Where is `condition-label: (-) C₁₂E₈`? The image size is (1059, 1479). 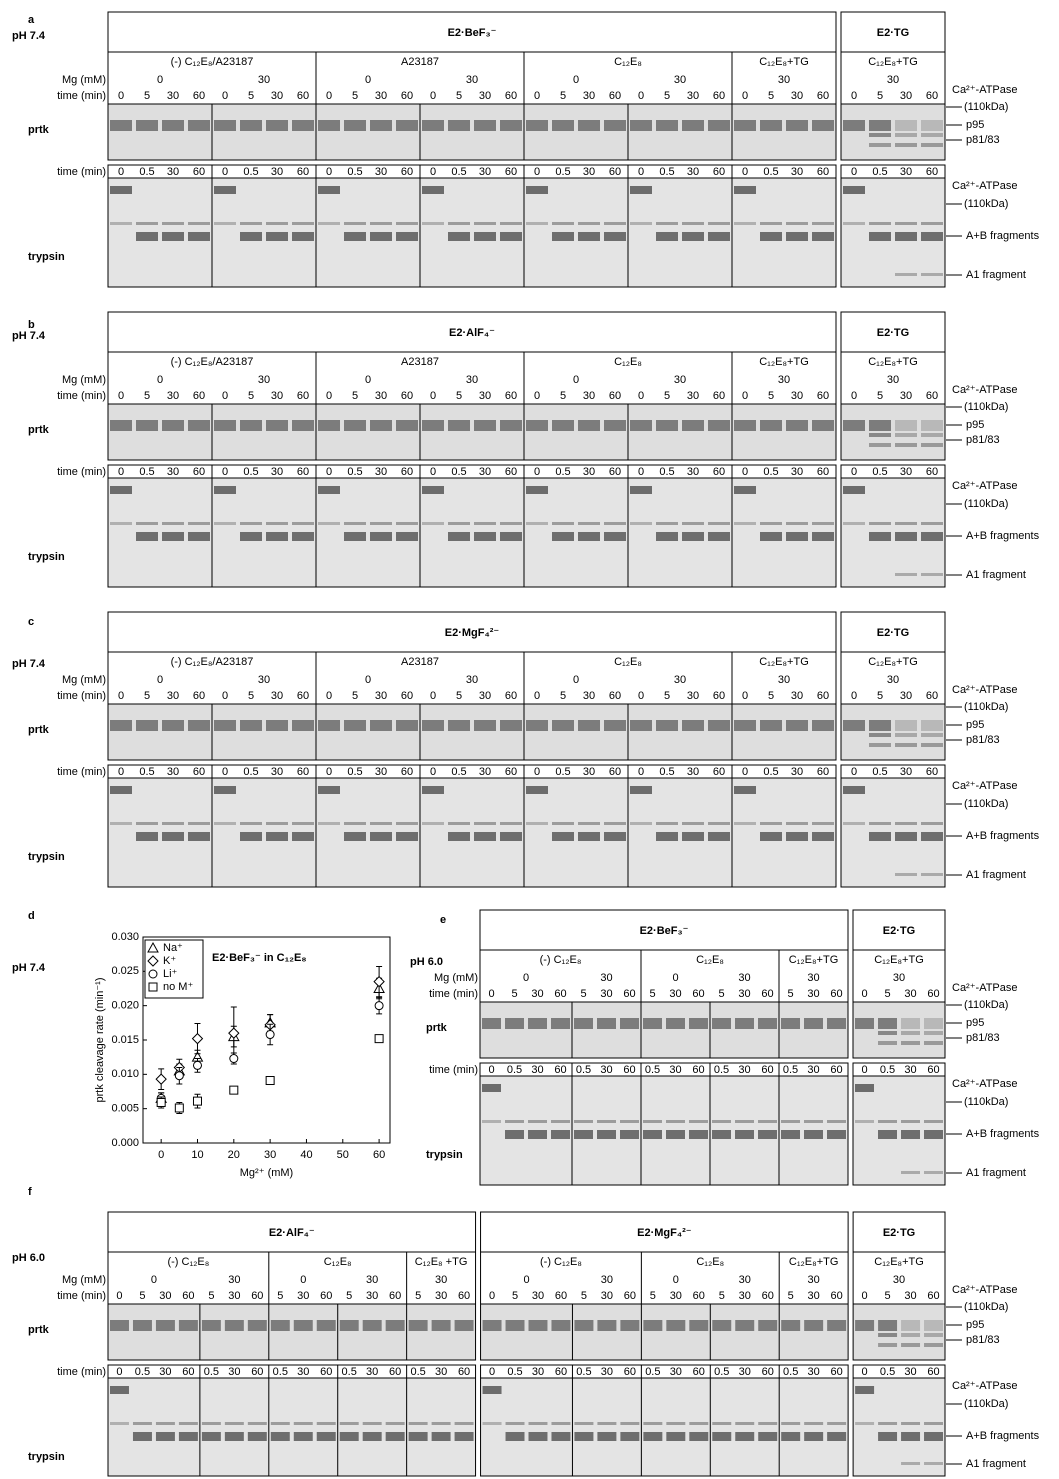 condition-label: (-) C₁₂E₈ is located at coordinates (561, 1262).